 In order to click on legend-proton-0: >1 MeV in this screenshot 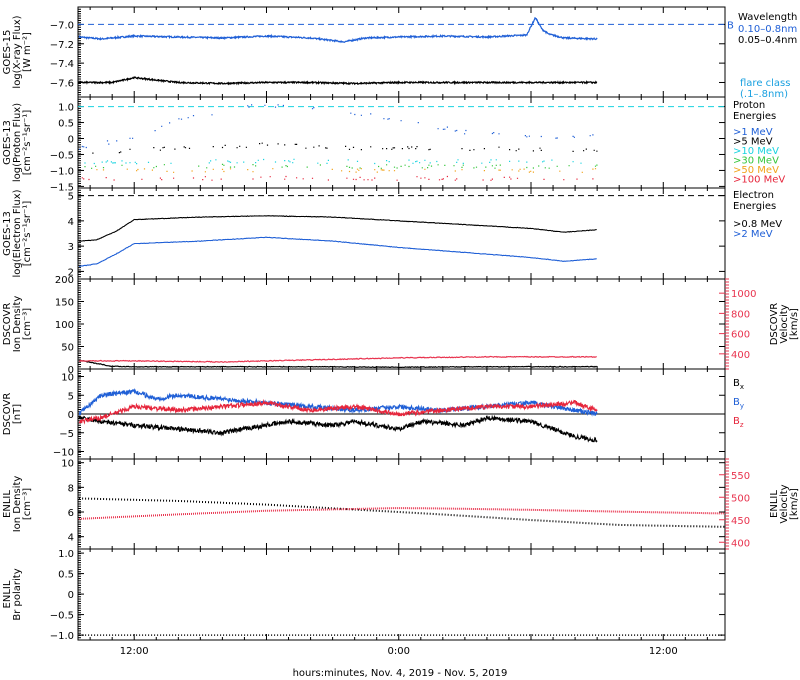, I will do `click(753, 132)`.